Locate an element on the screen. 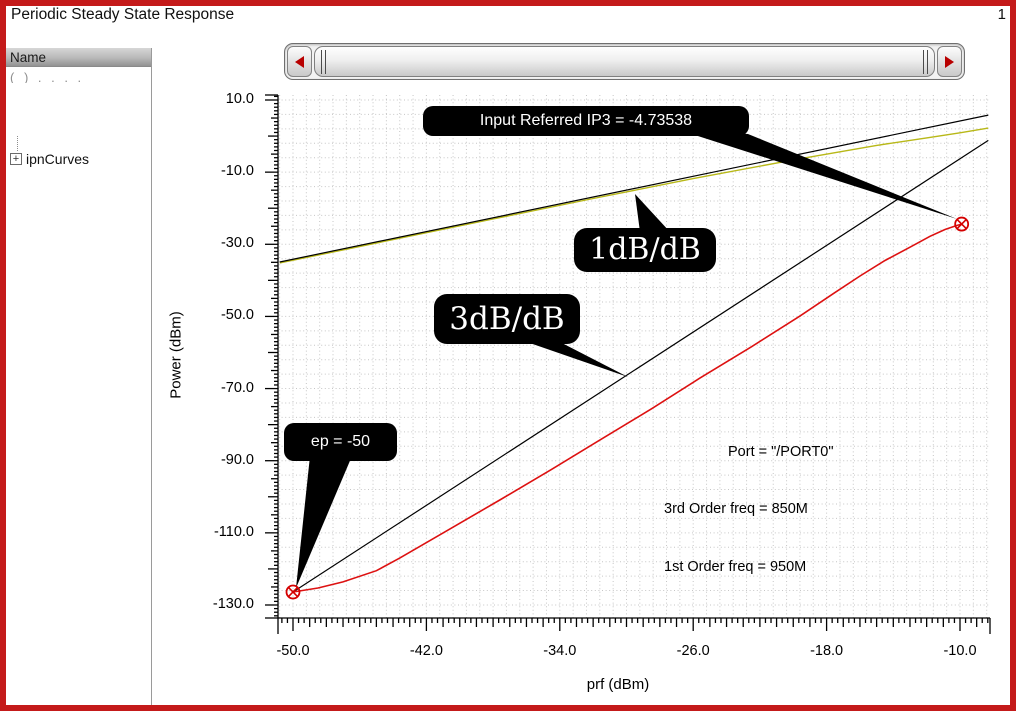 The width and height of the screenshot is (1016, 711). 1db-callout-pointer is located at coordinates (652, 213).